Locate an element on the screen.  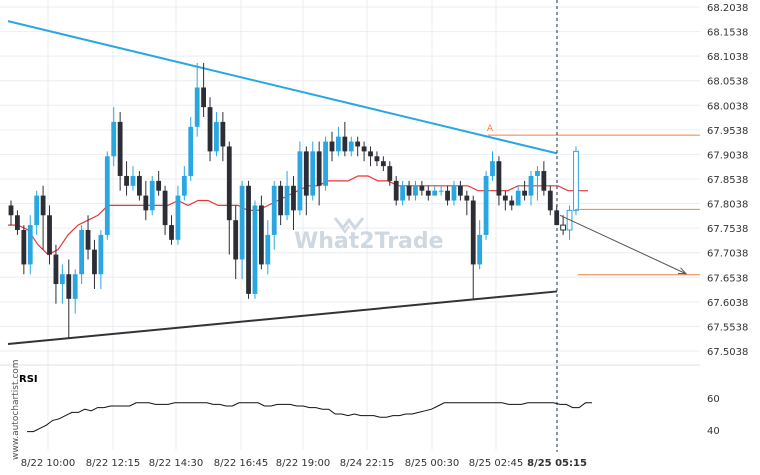
price-tick-label: 68.0038 is located at coordinates (727, 106).